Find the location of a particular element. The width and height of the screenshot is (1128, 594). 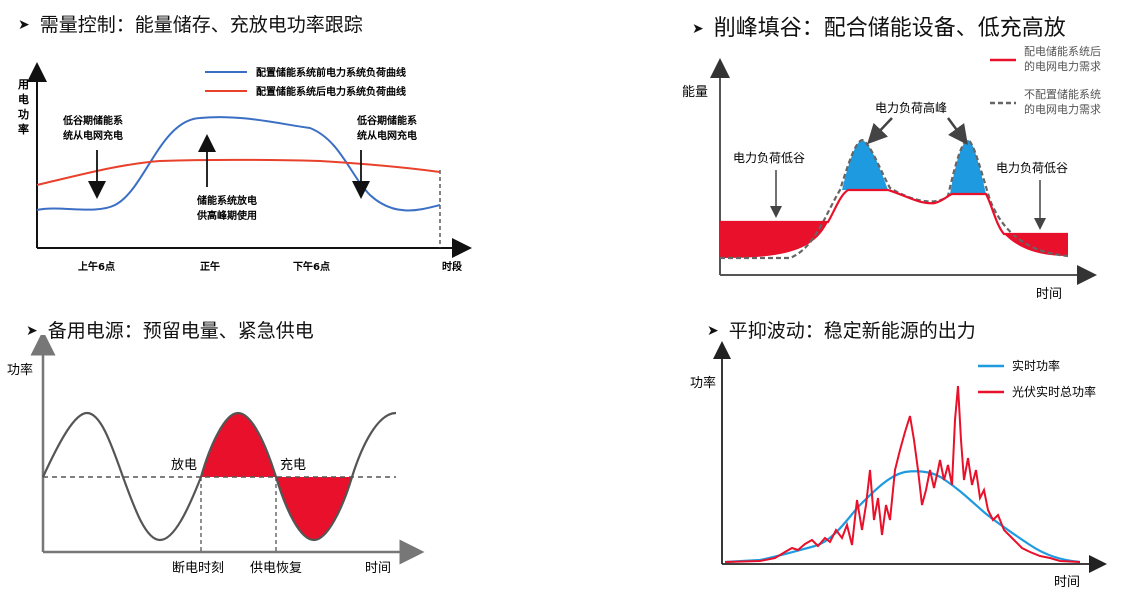

xtick-6am: 上午6点 is located at coordinates (96, 266).